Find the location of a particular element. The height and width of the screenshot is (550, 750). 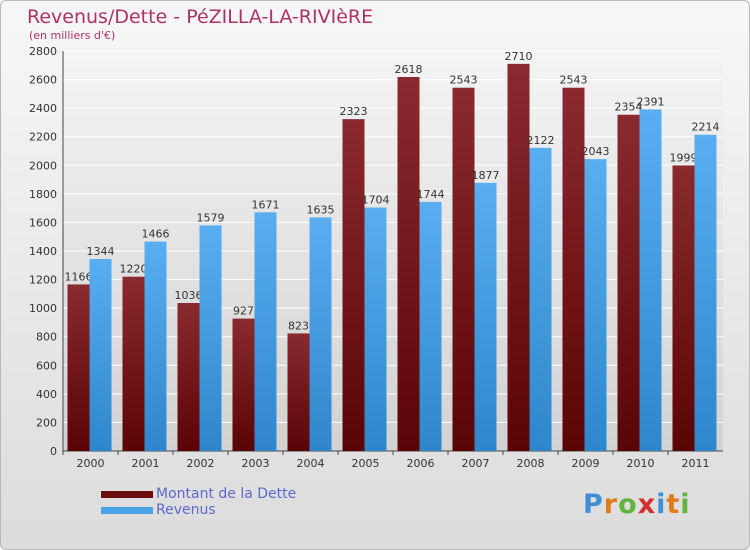

data-label: 2710 is located at coordinates (519, 56).